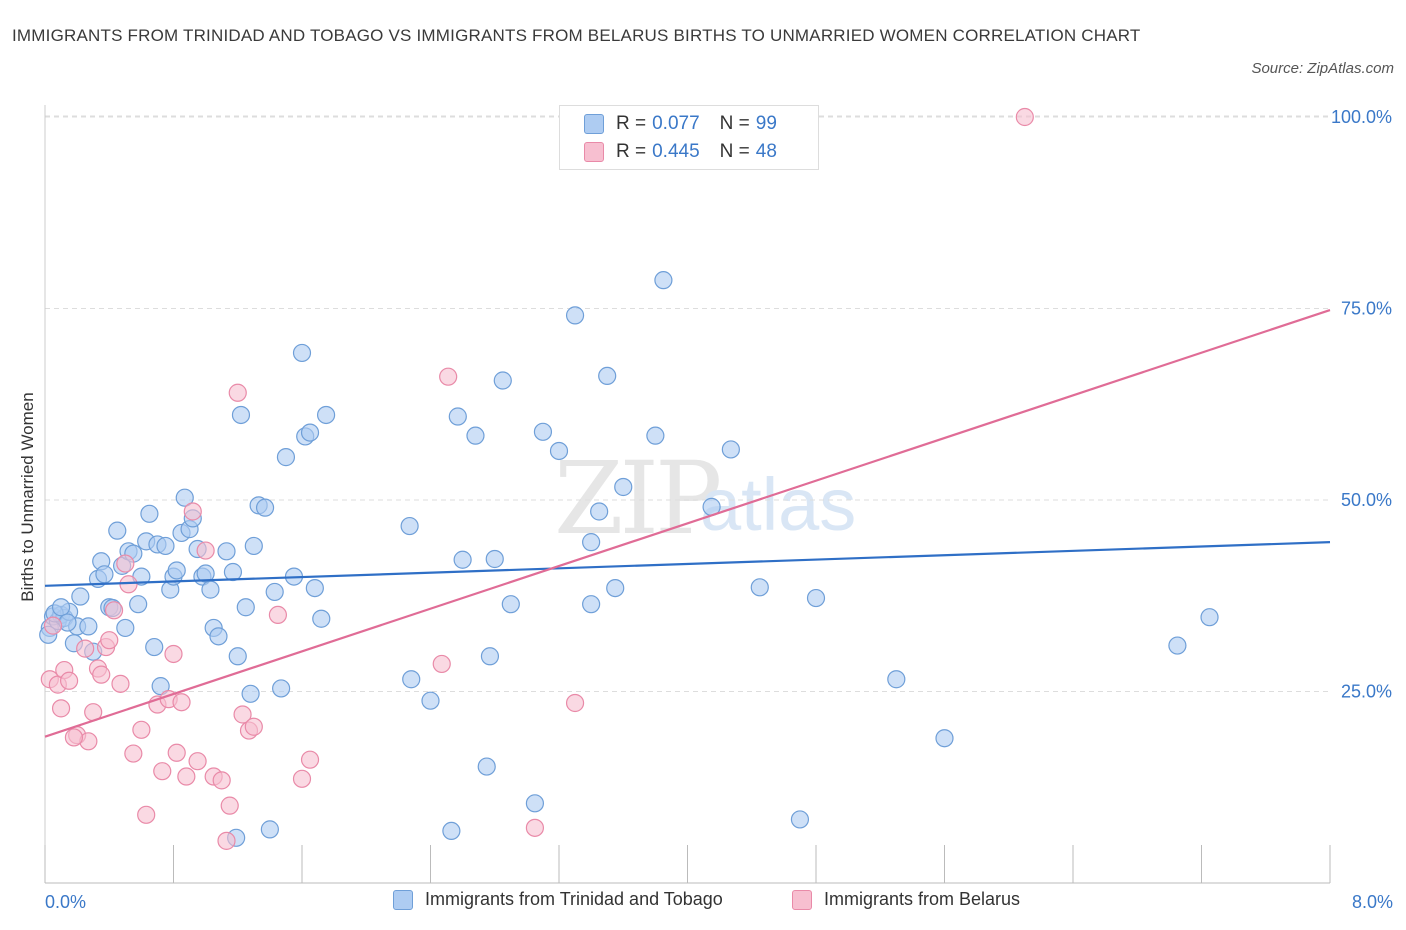 This screenshot has width=1406, height=930. Describe the element at coordinates (922, 899) in the screenshot. I see `bottom-legend-label-series2: Immigrants from Belarus` at that location.